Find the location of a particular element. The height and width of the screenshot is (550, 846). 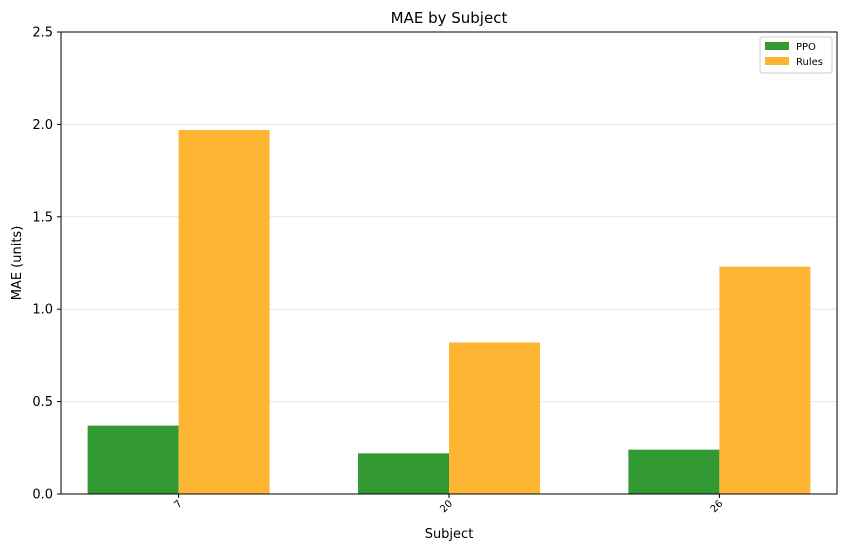

legend-swatch-ppo is located at coordinates (777, 46).